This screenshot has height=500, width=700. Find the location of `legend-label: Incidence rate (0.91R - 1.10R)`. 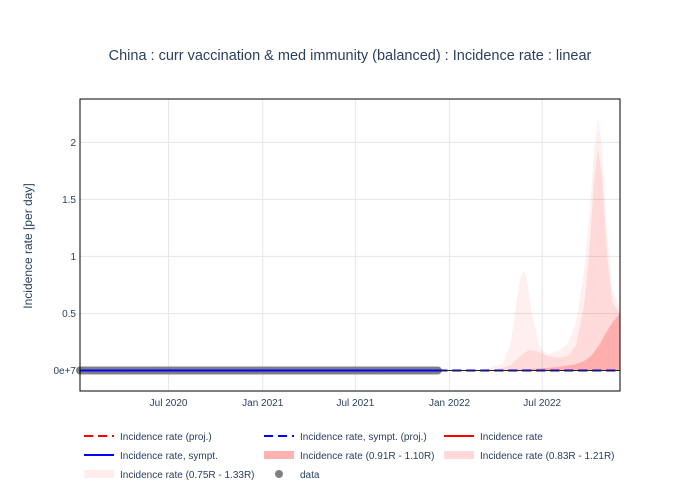

legend-label: Incidence rate (0.91R - 1.10R) is located at coordinates (367, 456).